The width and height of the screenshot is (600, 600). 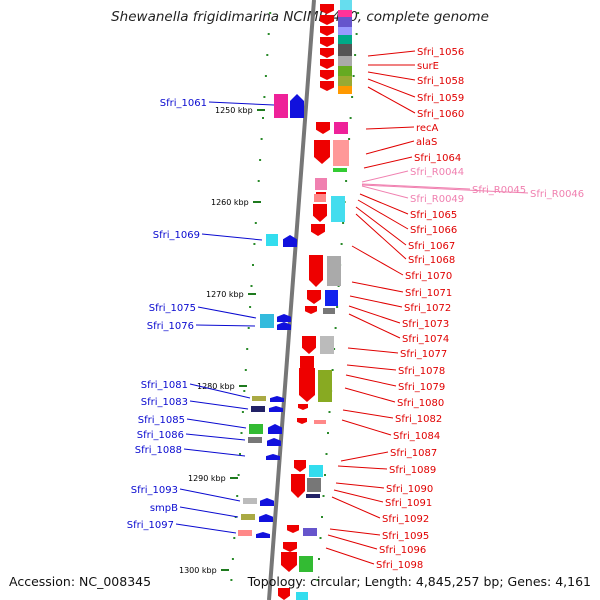 What do you see at coordinates (161, 420) in the screenshot?
I see `gene-label: Sfri_1085` at bounding box center [161, 420].